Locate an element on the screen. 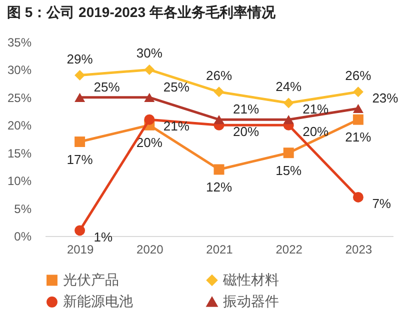 The image size is (416, 321). x-tick-label: 2022 is located at coordinates (289, 249).